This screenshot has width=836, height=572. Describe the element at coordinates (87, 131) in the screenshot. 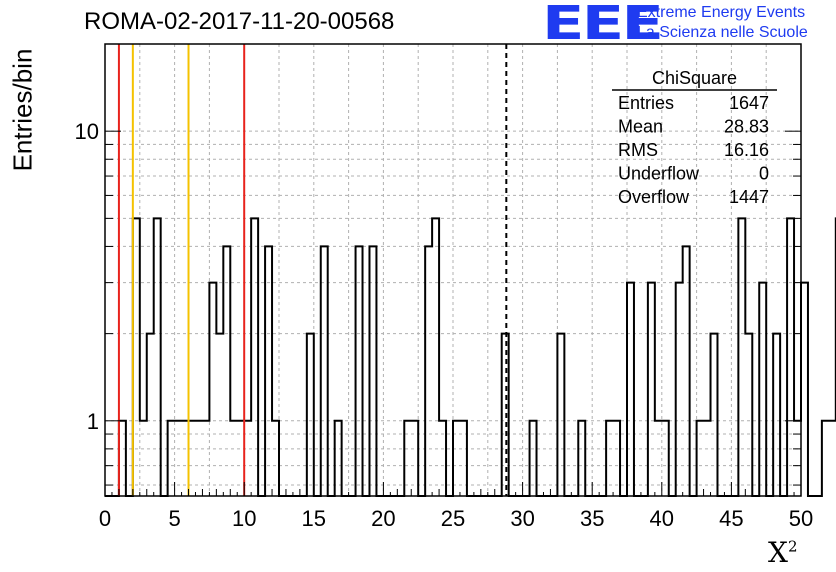

I see `y-tick-label: 10` at that location.